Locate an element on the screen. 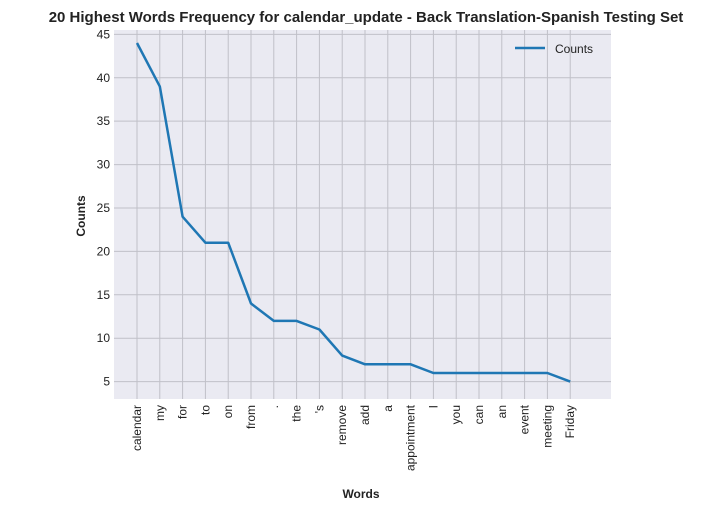 This screenshot has width=724, height=510. x-tick-label: meeting is located at coordinates (547, 426).